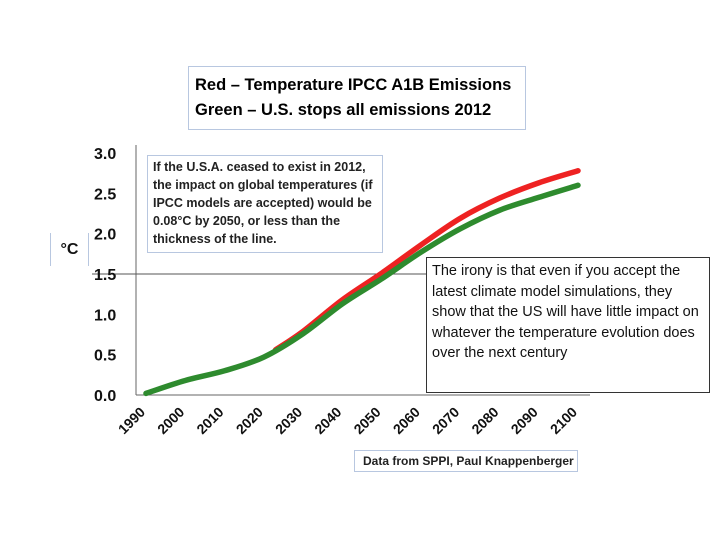 This screenshot has height=540, width=720. I want to click on x-tick-label: 2010, so click(209, 420).